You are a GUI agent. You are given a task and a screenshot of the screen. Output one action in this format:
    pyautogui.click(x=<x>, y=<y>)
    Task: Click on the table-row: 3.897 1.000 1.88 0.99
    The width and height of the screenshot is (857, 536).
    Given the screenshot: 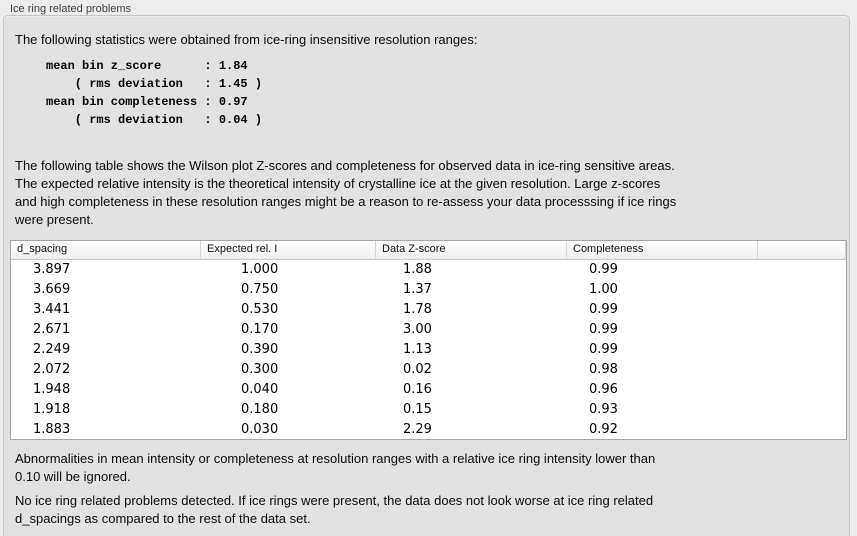 What is the action you would take?
    pyautogui.click(x=428, y=270)
    